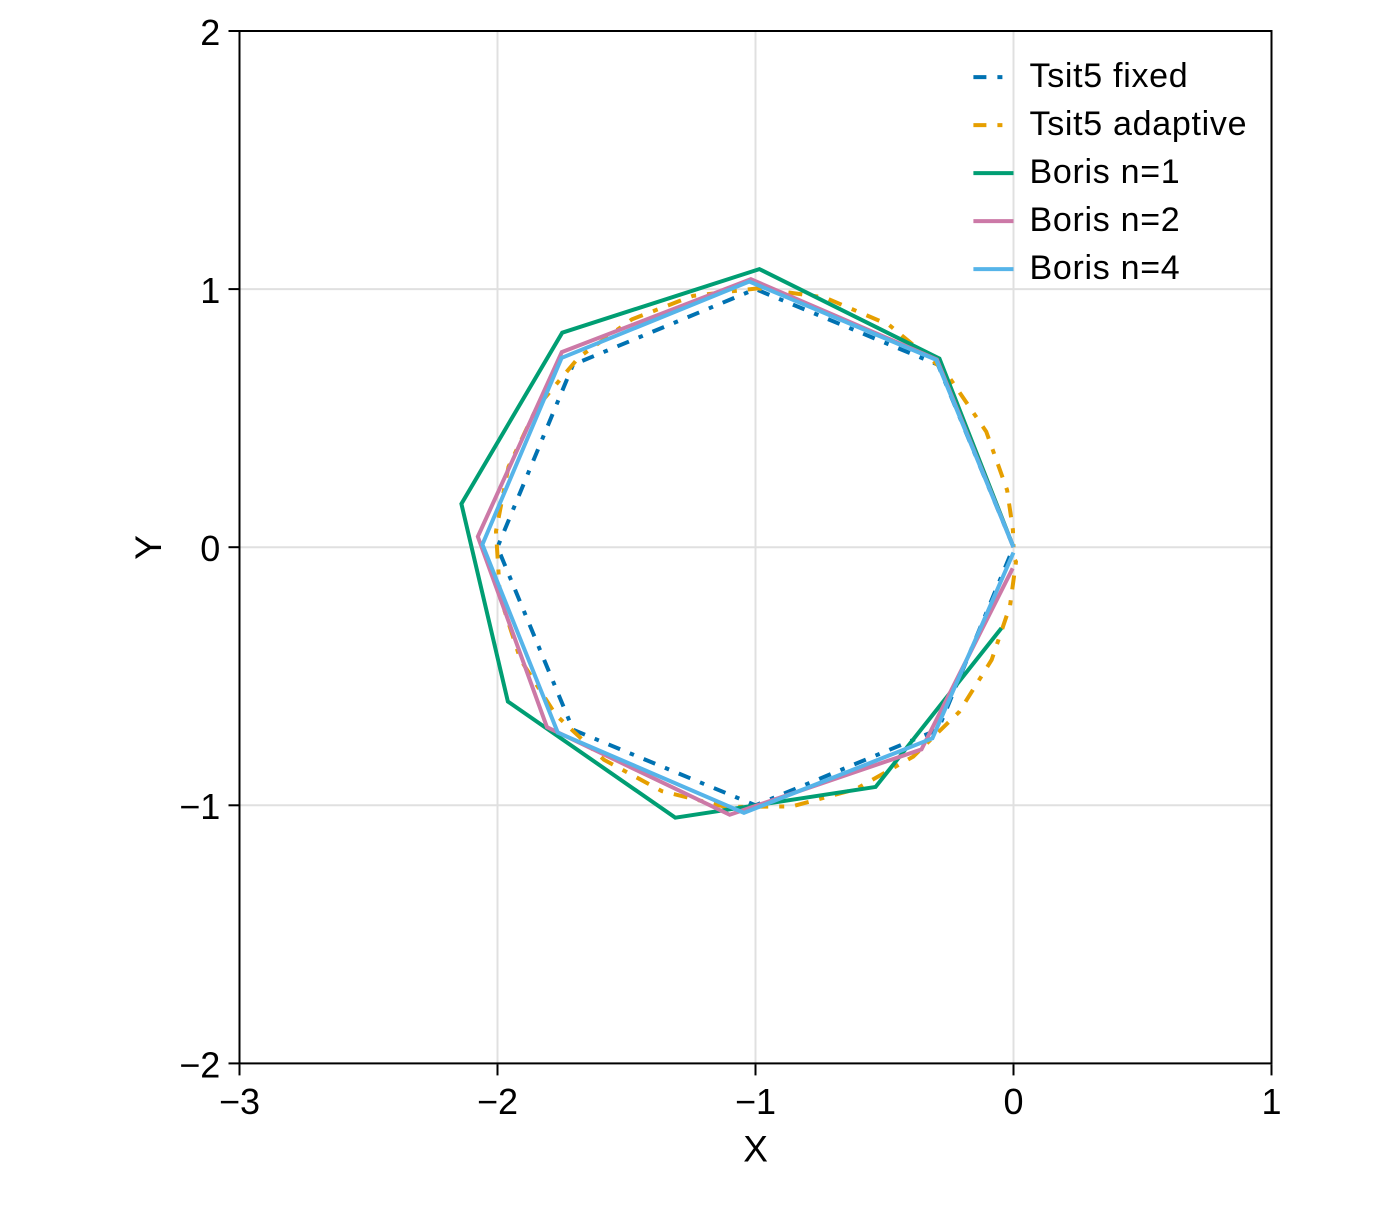 This screenshot has height=1205, width=1400. What do you see at coordinates (239, 1101) in the screenshot?
I see `svg-text: −3` at bounding box center [239, 1101].